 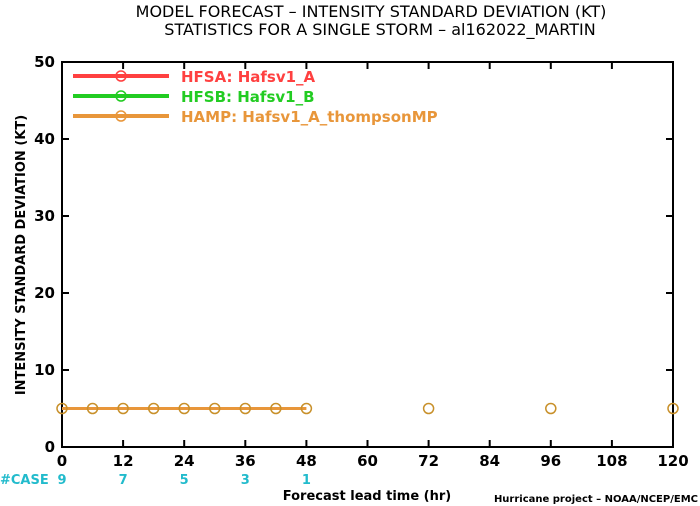 I want to click on legend-entry: HFSB: Hafsv1_B, so click(x=248, y=97).